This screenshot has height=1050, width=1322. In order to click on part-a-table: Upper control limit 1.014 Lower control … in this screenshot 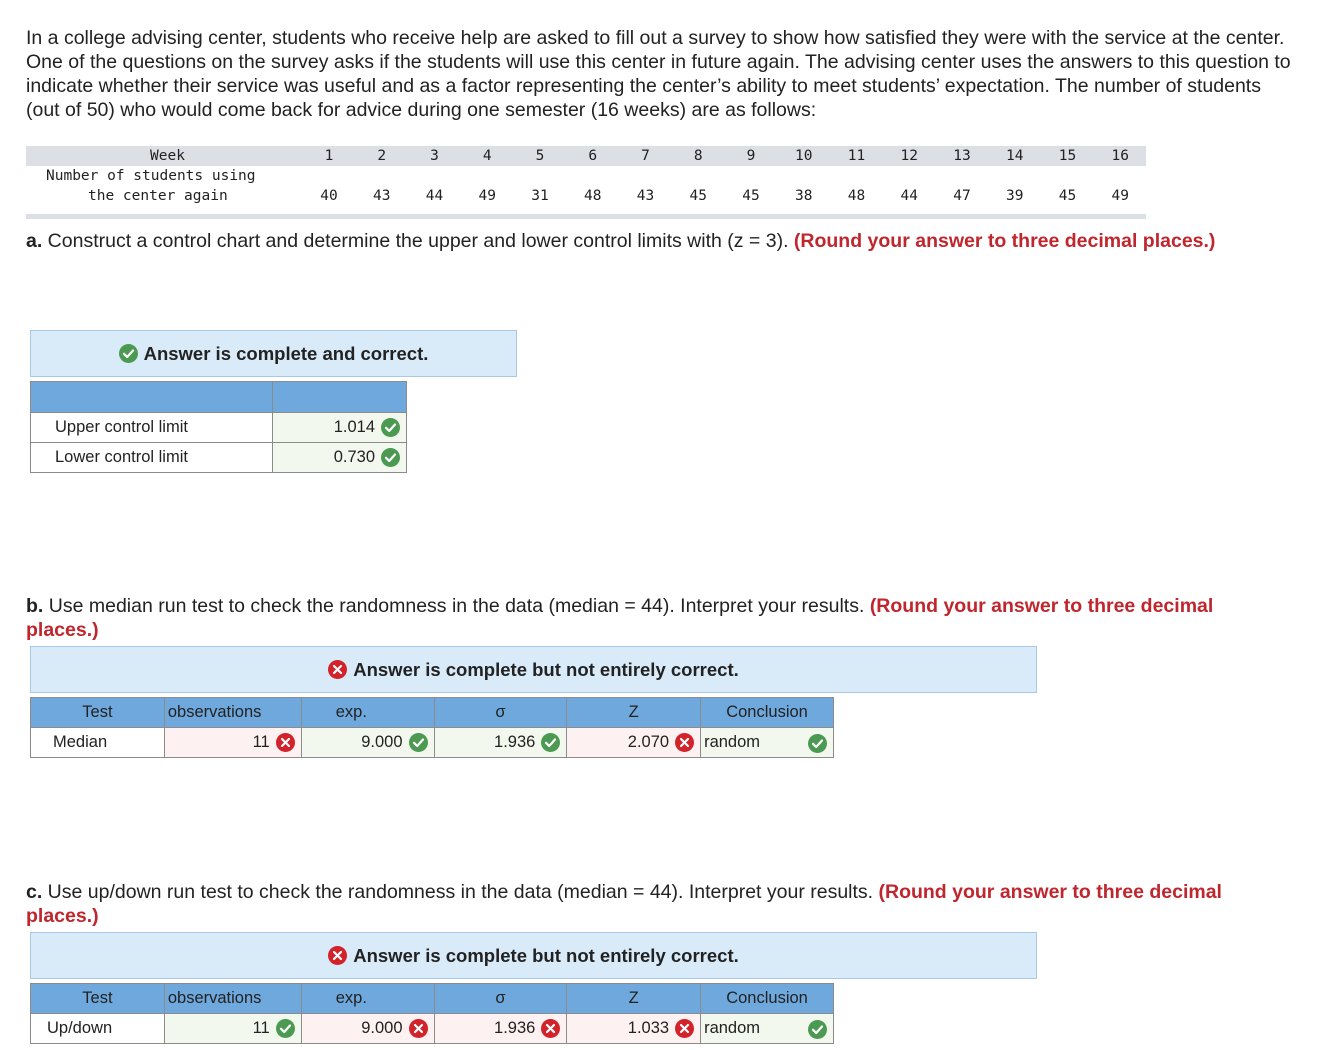, I will do `click(218, 427)`.